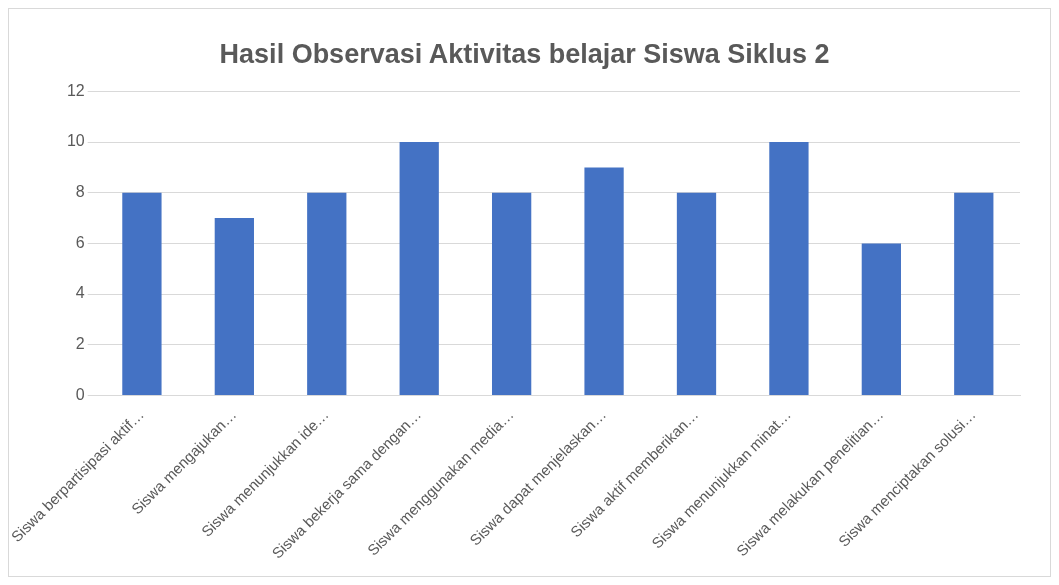  What do you see at coordinates (80, 394) in the screenshot?
I see `y-tick-label: 0` at bounding box center [80, 394].